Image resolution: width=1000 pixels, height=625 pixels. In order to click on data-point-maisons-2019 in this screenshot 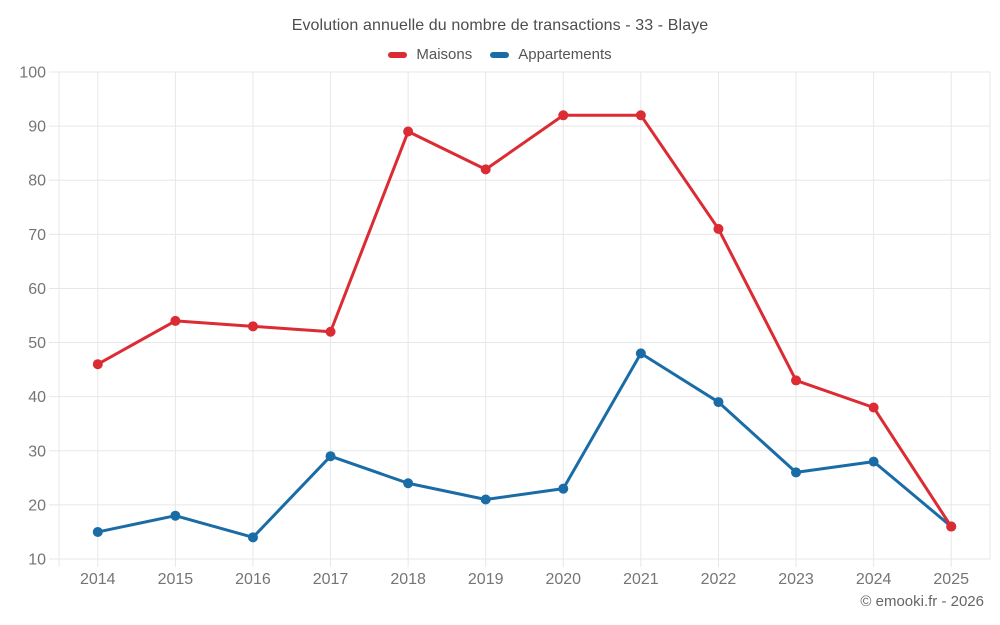, I will do `click(485, 169)`.